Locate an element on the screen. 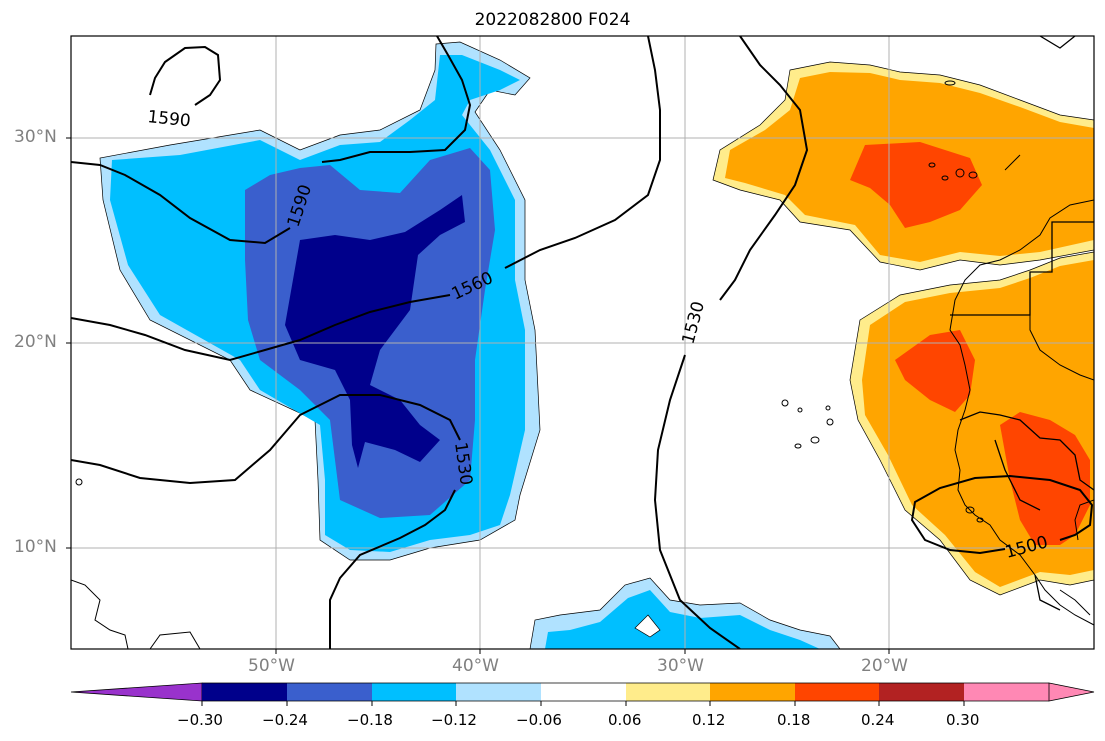  colorbar-tick-label: 0.24 is located at coordinates (878, 720).